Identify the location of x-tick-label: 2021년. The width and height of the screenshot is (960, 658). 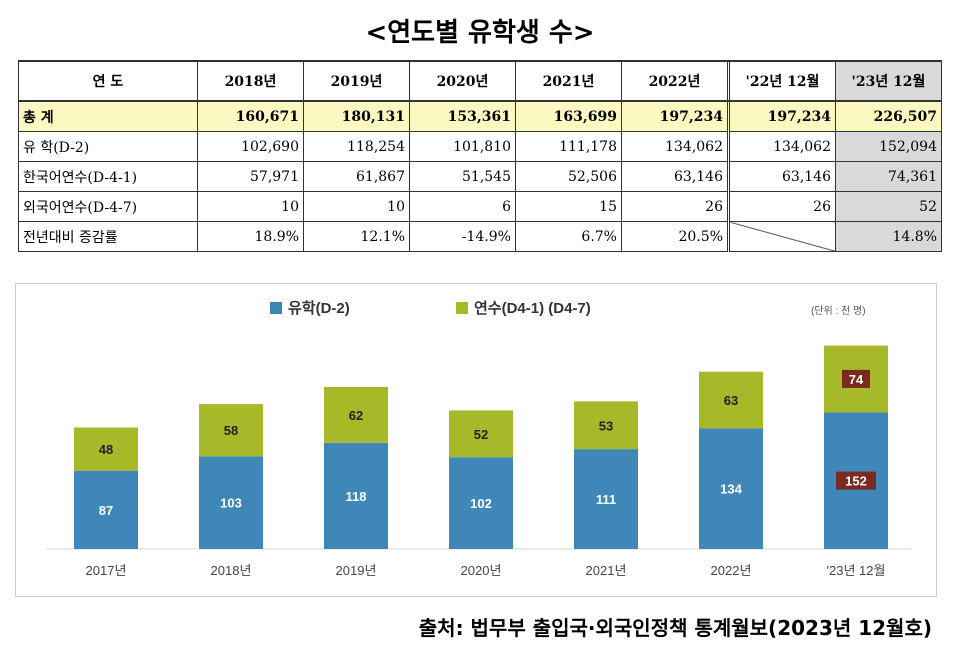
(606, 570).